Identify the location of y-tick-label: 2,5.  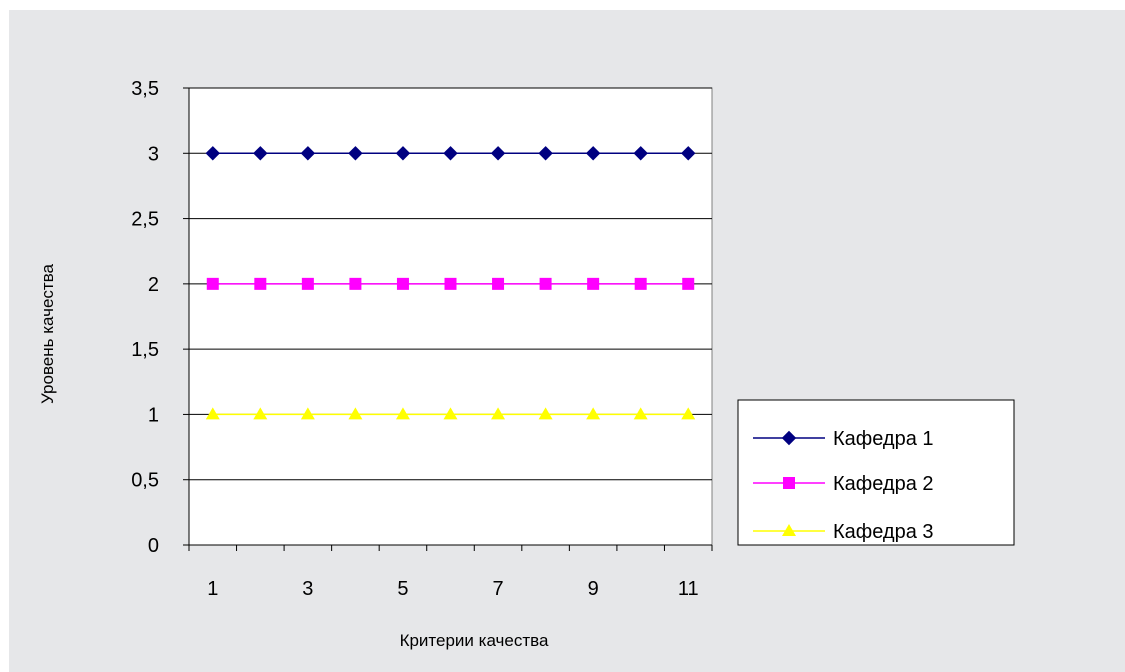
(145, 220).